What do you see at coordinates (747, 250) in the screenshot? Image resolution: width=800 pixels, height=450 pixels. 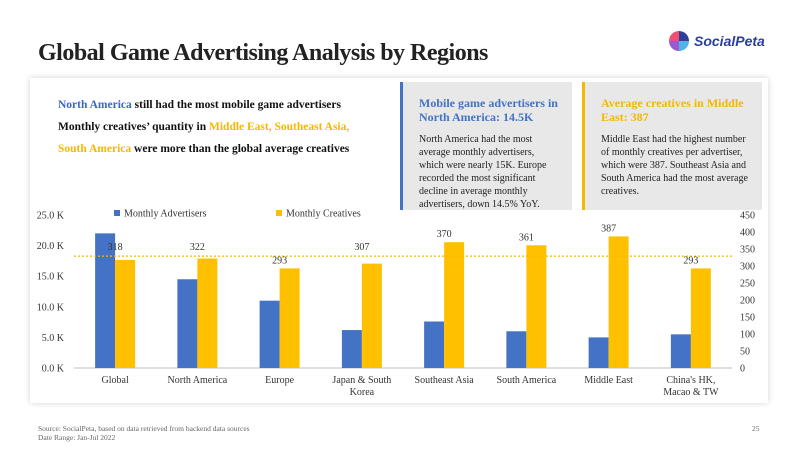 I see `y-right-tick-label: 350` at bounding box center [747, 250].